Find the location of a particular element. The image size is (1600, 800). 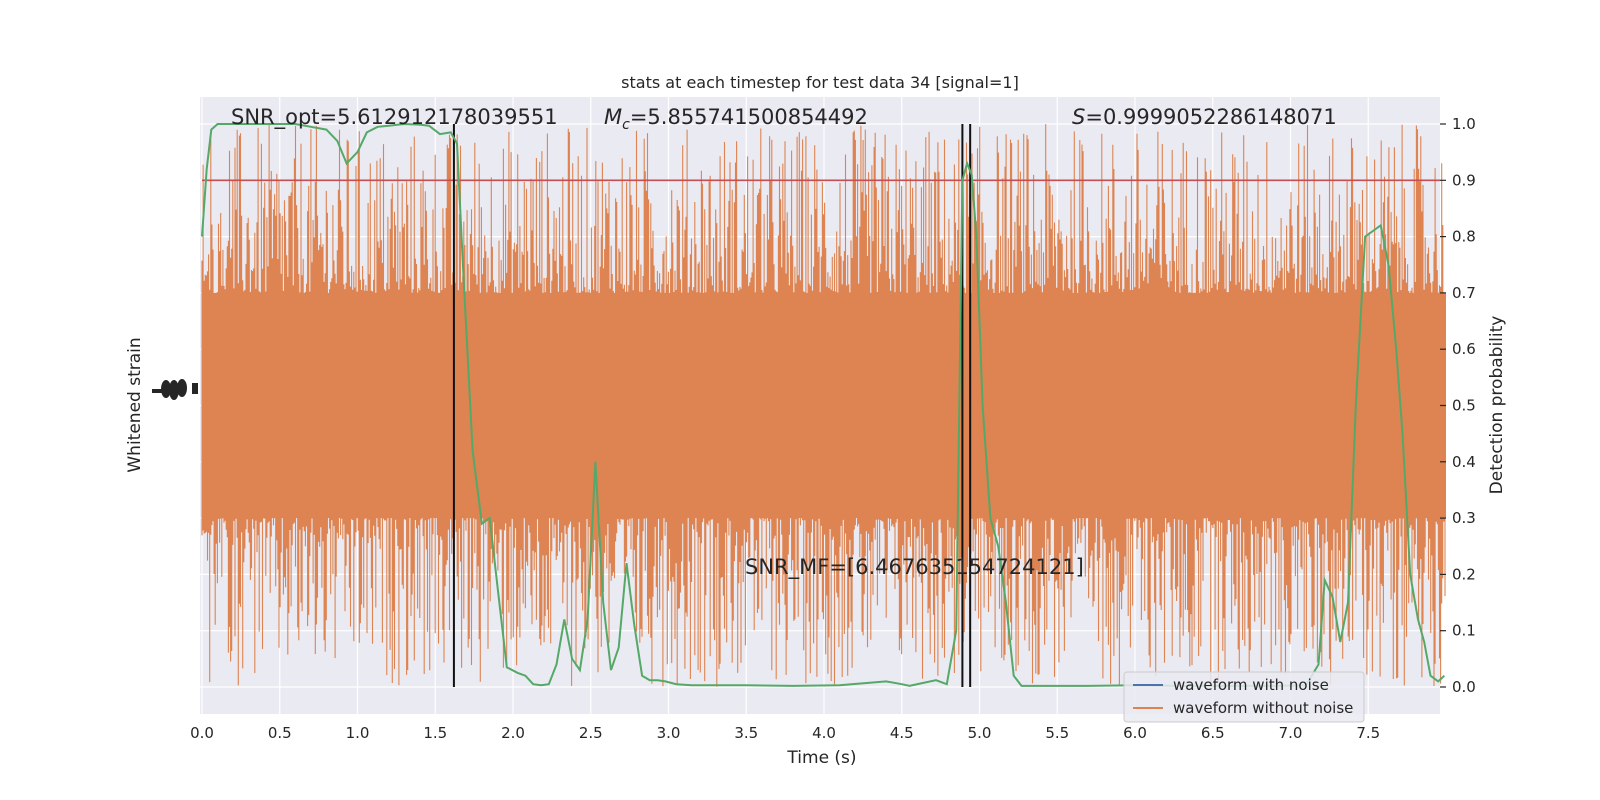

x-tick-label: 3.5 is located at coordinates (746, 733).